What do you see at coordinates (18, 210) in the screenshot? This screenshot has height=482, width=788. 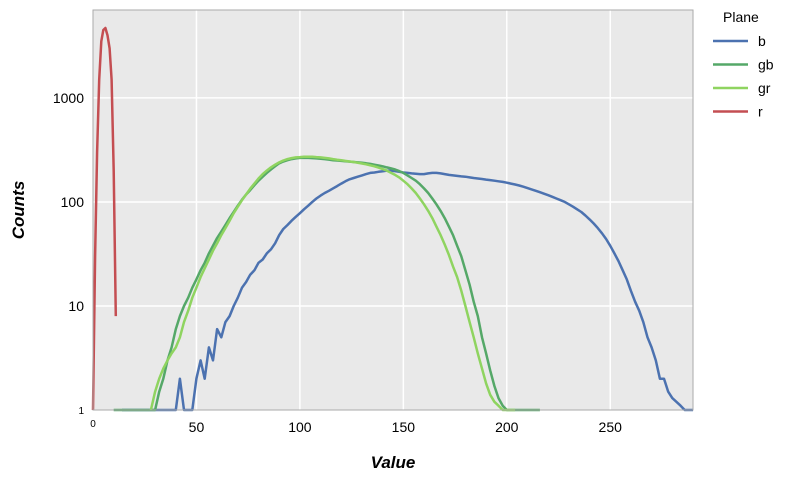 I see `y-axis-title: Counts` at bounding box center [18, 210].